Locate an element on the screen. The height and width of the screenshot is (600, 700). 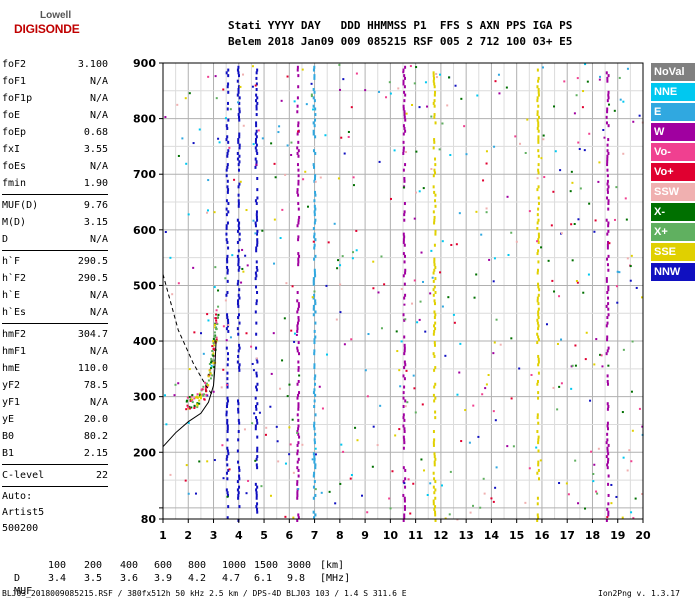
logo-digisonde-text: DIGISONDE is located at coordinates (47, 29).